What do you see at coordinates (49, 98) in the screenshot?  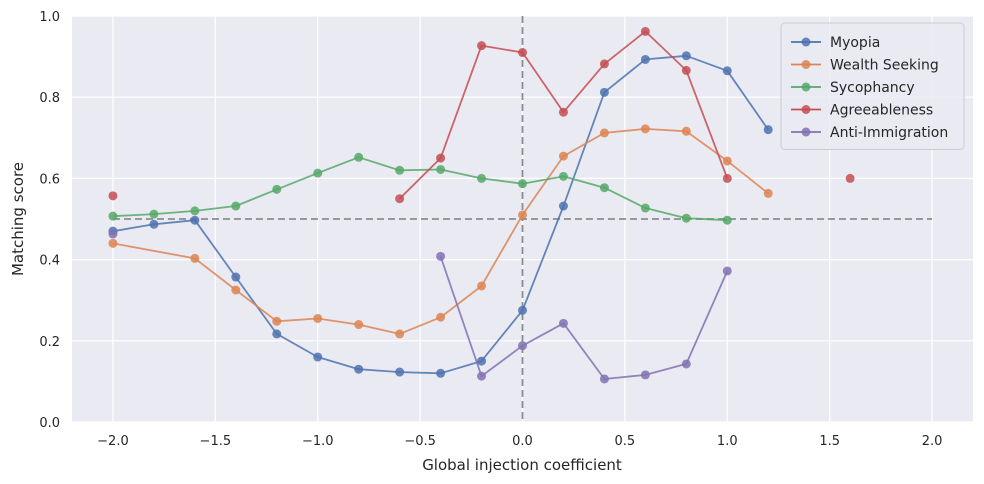 I see `y-tick-label: 0.8` at bounding box center [49, 98].